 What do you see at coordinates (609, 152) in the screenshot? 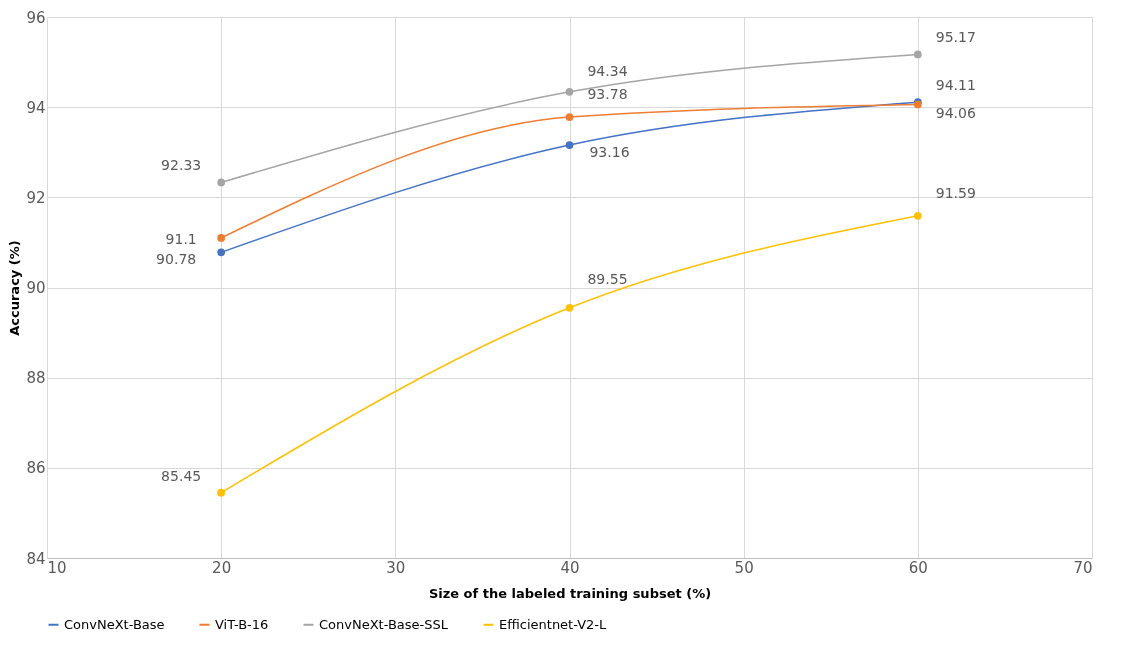
I see `data-label: 93.16` at bounding box center [609, 152].